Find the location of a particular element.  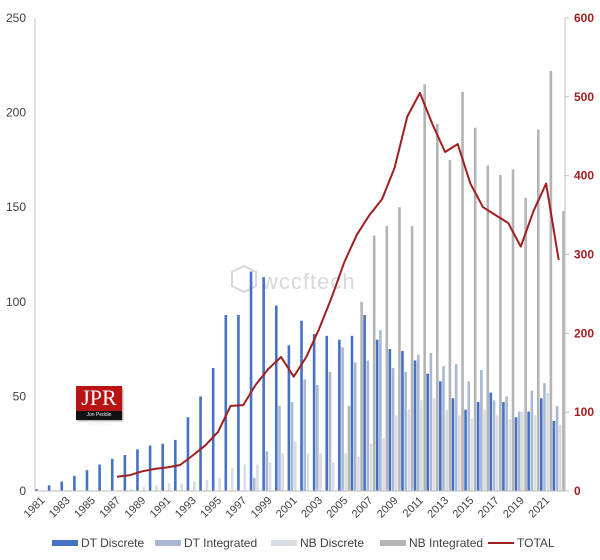

x-tick-label: 1995 is located at coordinates (211, 508).